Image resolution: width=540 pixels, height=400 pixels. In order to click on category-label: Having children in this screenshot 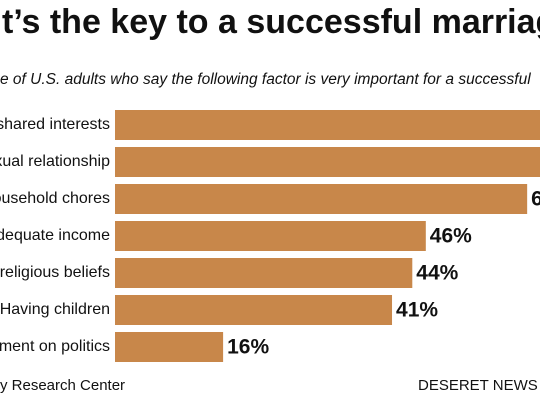, I will do `click(55, 309)`.